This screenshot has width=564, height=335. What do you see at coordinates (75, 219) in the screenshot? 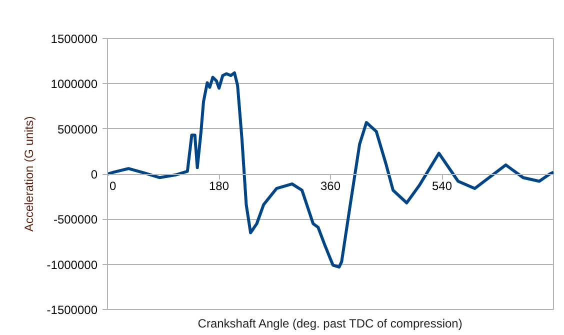
I see `y-tick-label: -500000` at bounding box center [75, 219].